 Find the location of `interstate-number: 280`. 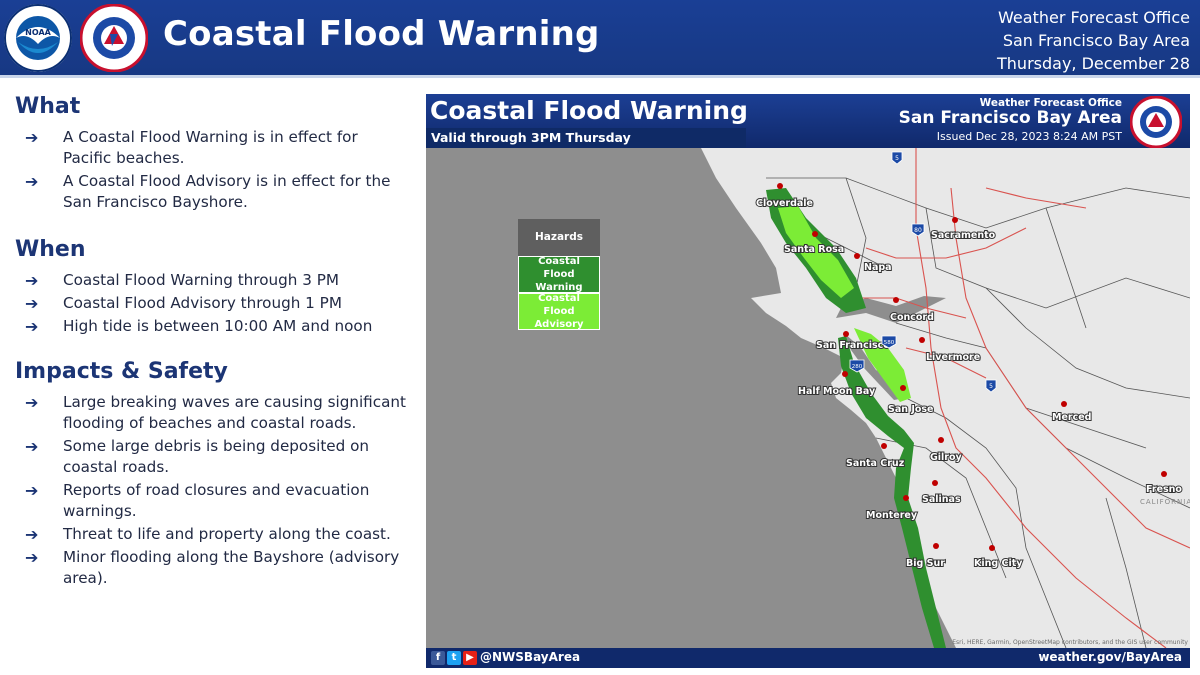

interstate-number: 280 is located at coordinates (857, 367).